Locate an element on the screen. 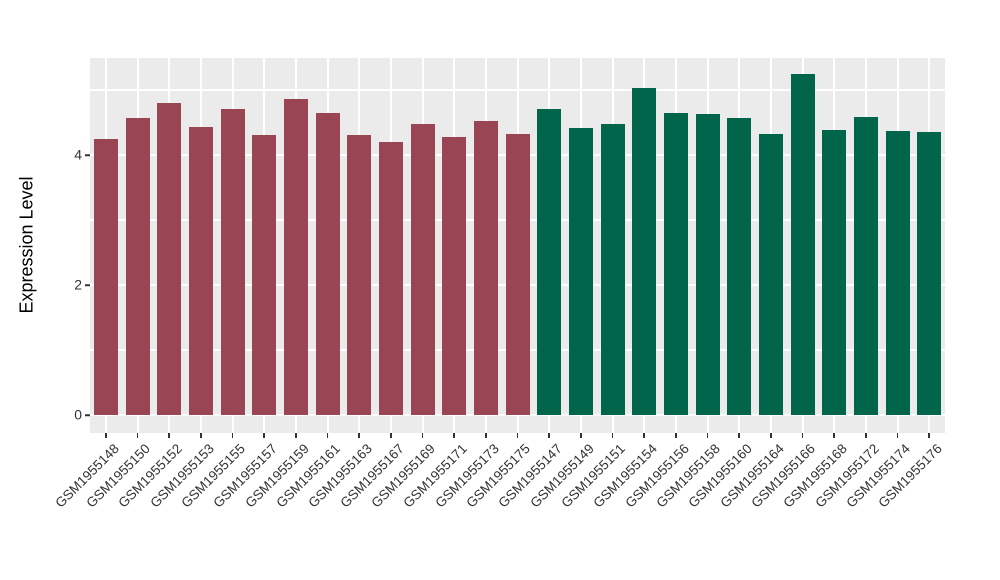 The width and height of the screenshot is (1000, 580). bar-GSM1955154 is located at coordinates (644, 251).